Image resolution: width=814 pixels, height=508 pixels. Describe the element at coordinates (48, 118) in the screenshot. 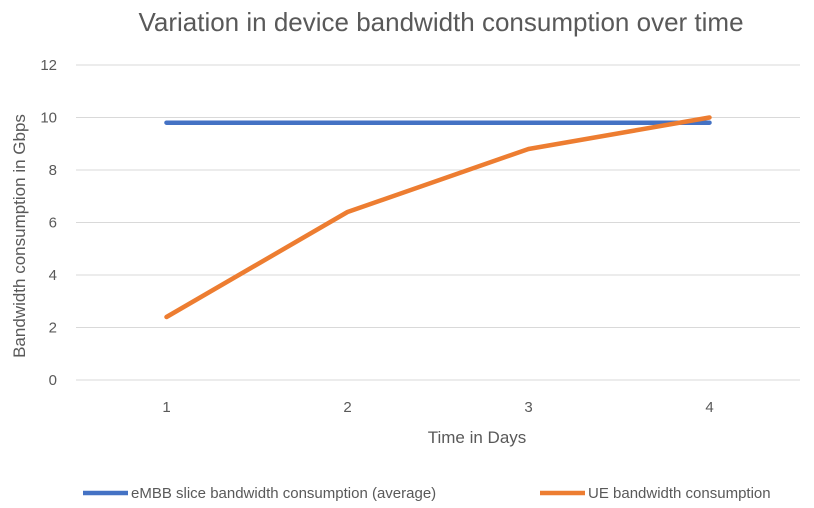

I see `y-tick-label: 10` at that location.